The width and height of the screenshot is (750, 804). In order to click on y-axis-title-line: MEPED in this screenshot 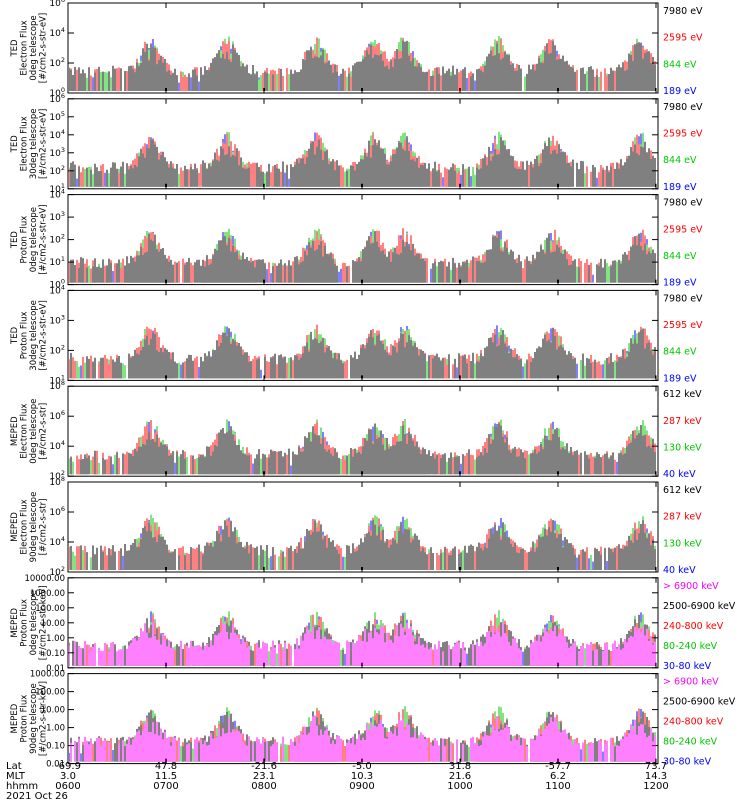, I will do `click(15, 527)`.